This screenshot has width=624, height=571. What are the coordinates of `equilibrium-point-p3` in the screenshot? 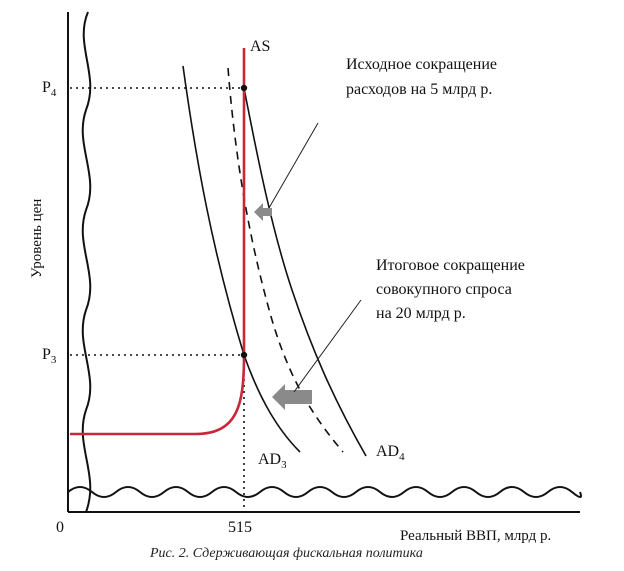 It's located at (244, 355).